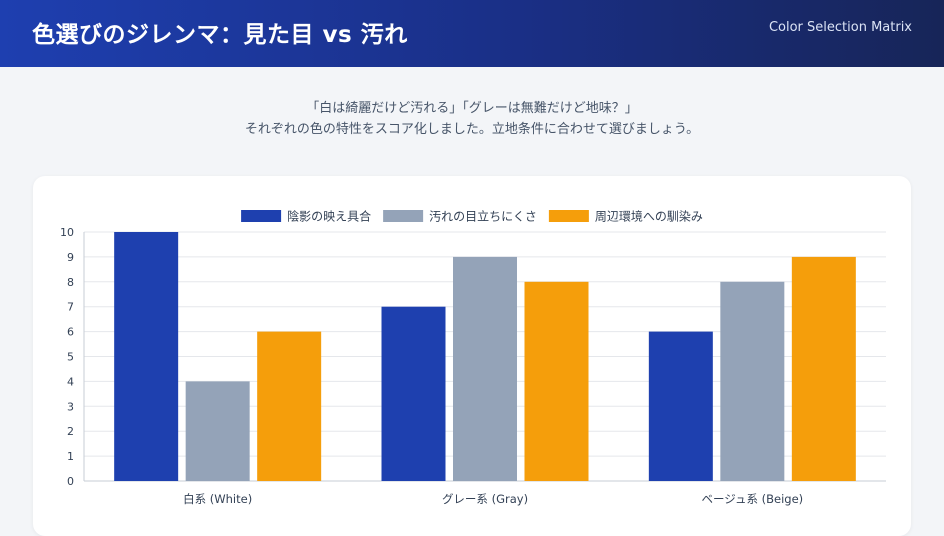  I want to click on y-tick-label: 9, so click(70, 257).